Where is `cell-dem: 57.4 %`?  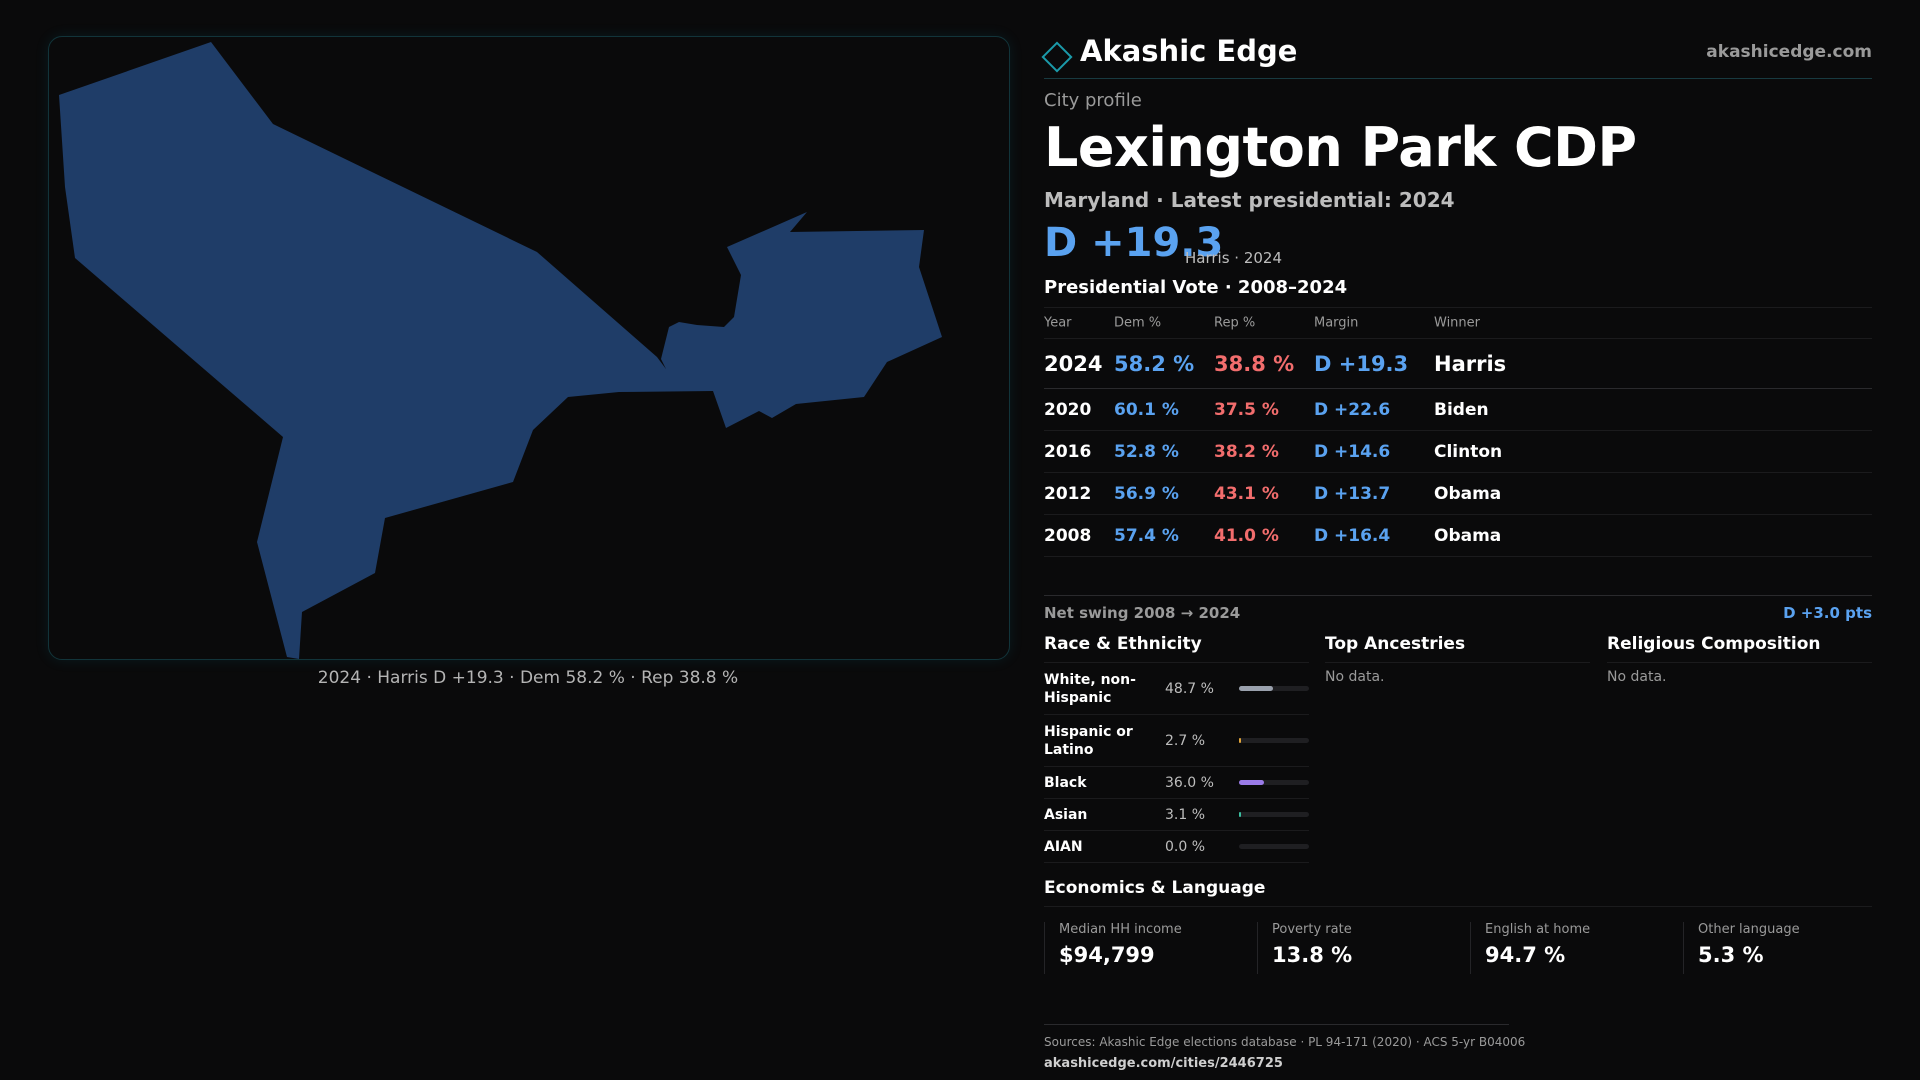
cell-dem: 57.4 % is located at coordinates (1146, 535).